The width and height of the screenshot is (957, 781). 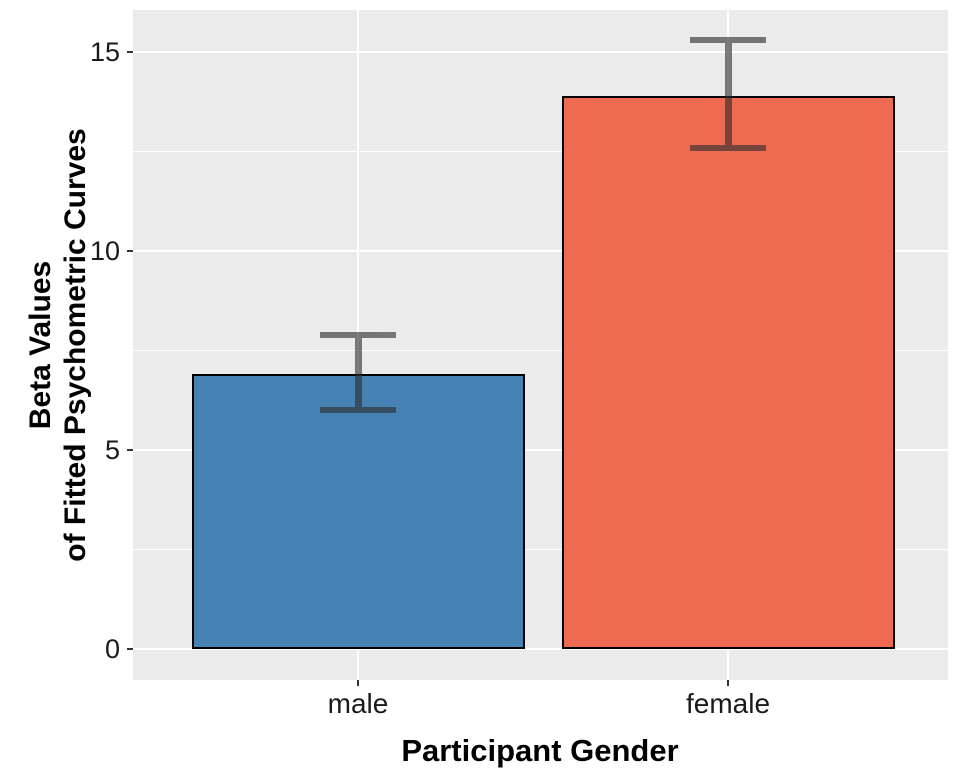 I want to click on errorbar-male, so click(x=358, y=372).